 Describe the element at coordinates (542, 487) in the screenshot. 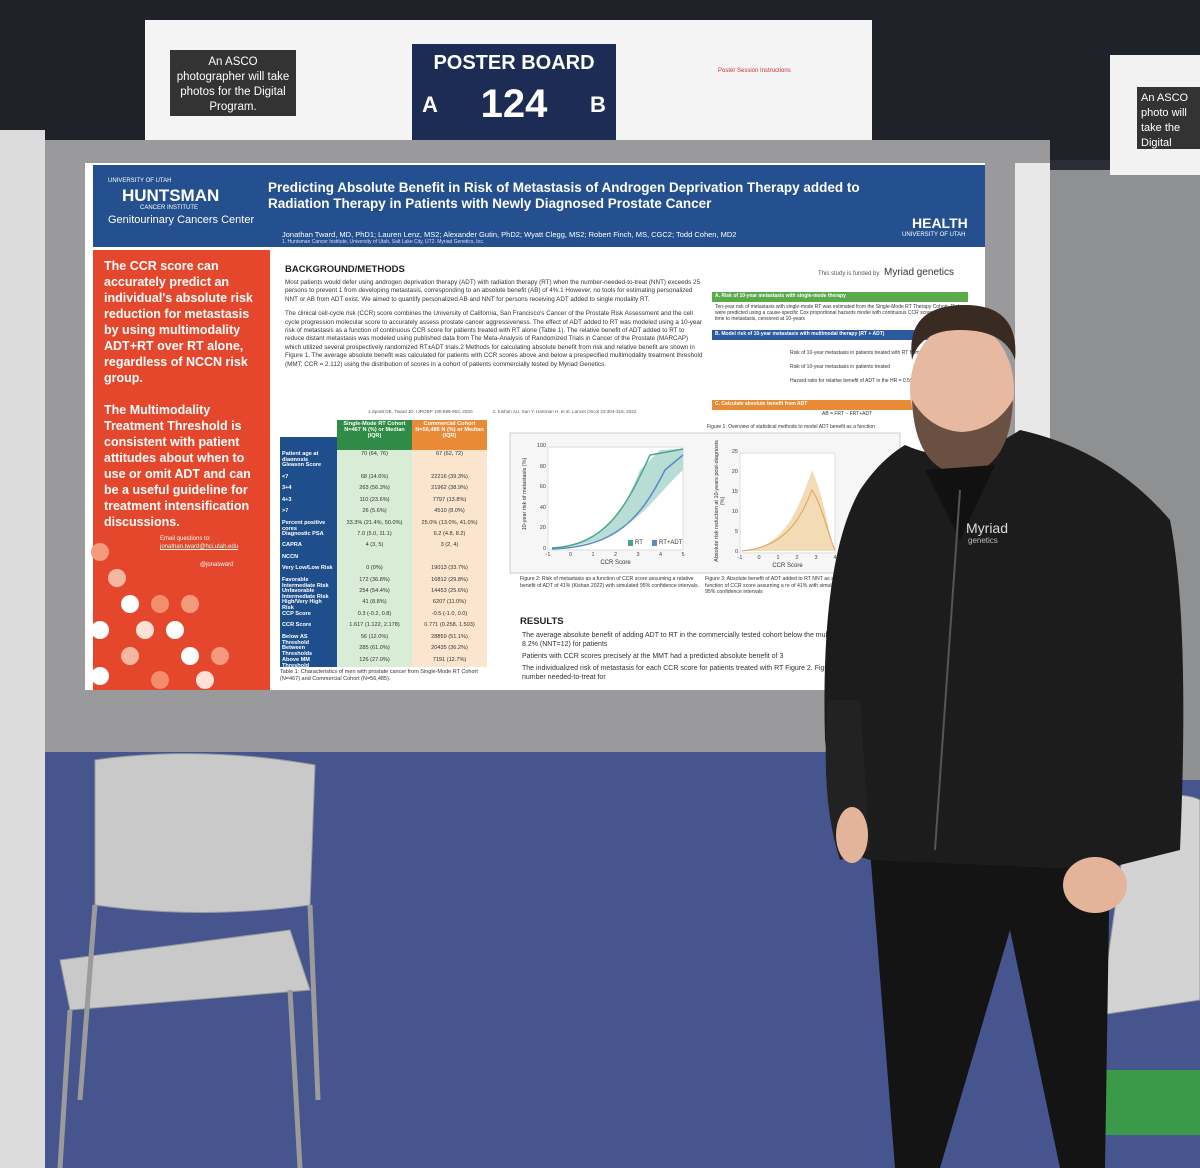

I see `y-tick-label: 60` at that location.